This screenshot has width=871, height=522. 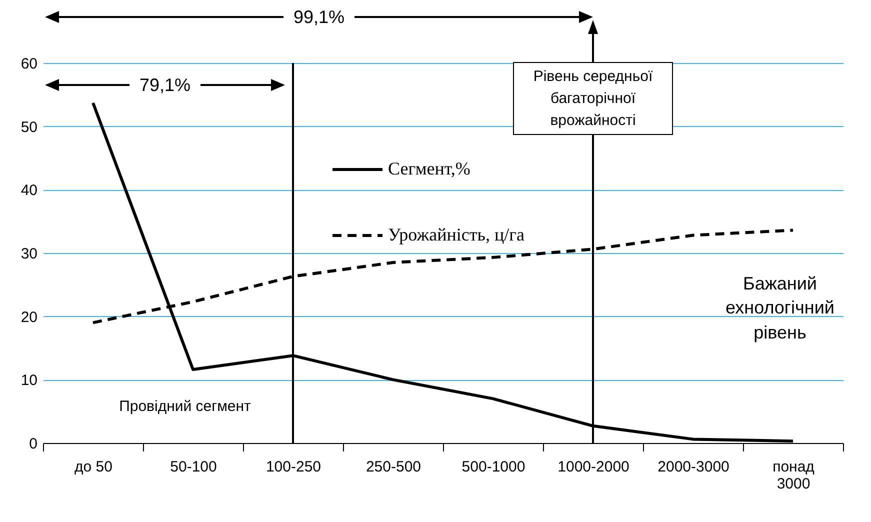 I want to click on legend-label: Урожайність, ц/га, so click(x=456, y=234).